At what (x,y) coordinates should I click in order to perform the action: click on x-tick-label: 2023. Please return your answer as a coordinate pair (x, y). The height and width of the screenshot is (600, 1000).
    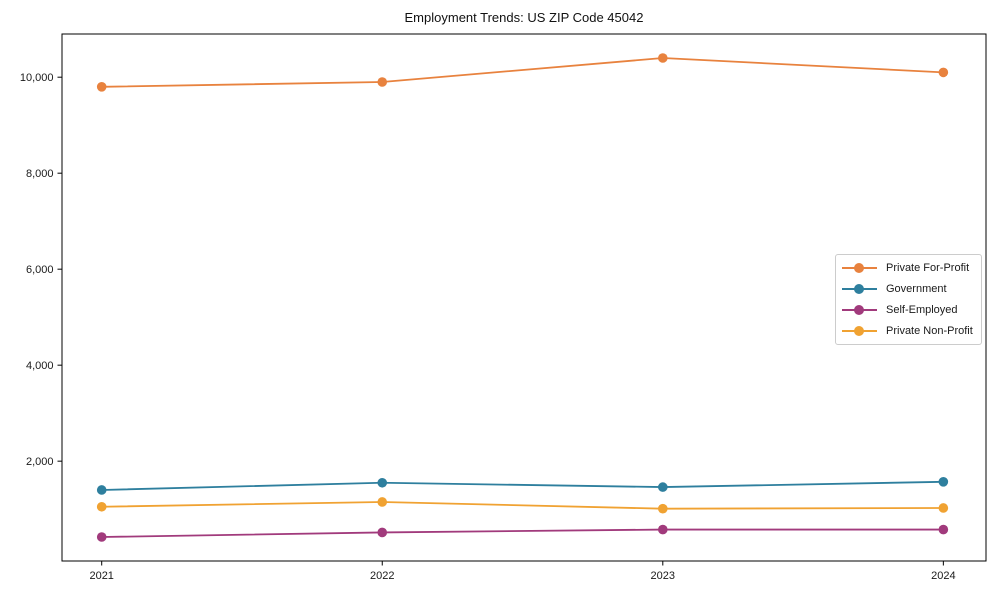
    Looking at the image, I should click on (663, 576).